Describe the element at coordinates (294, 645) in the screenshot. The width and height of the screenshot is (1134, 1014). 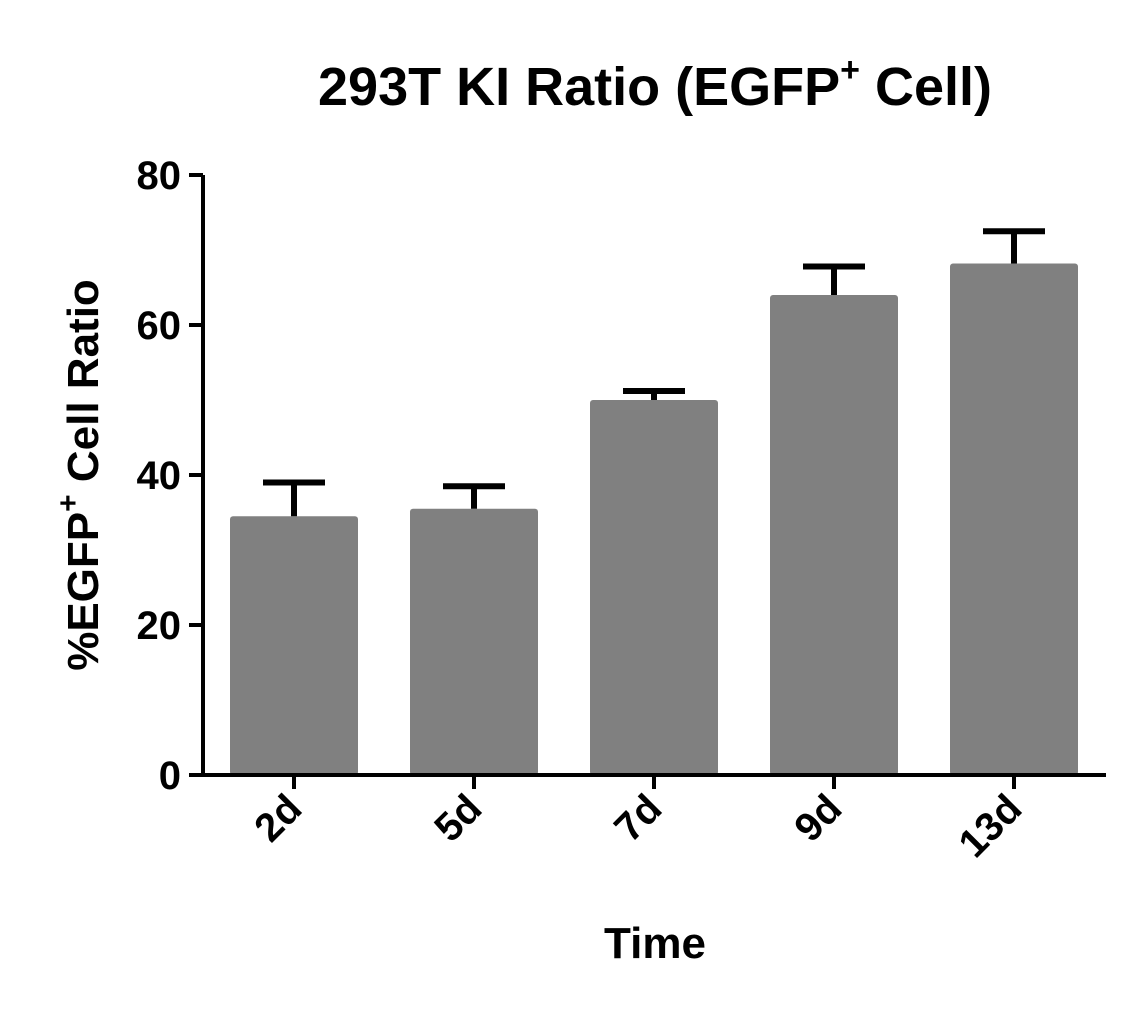
I see `bar-2d` at that location.